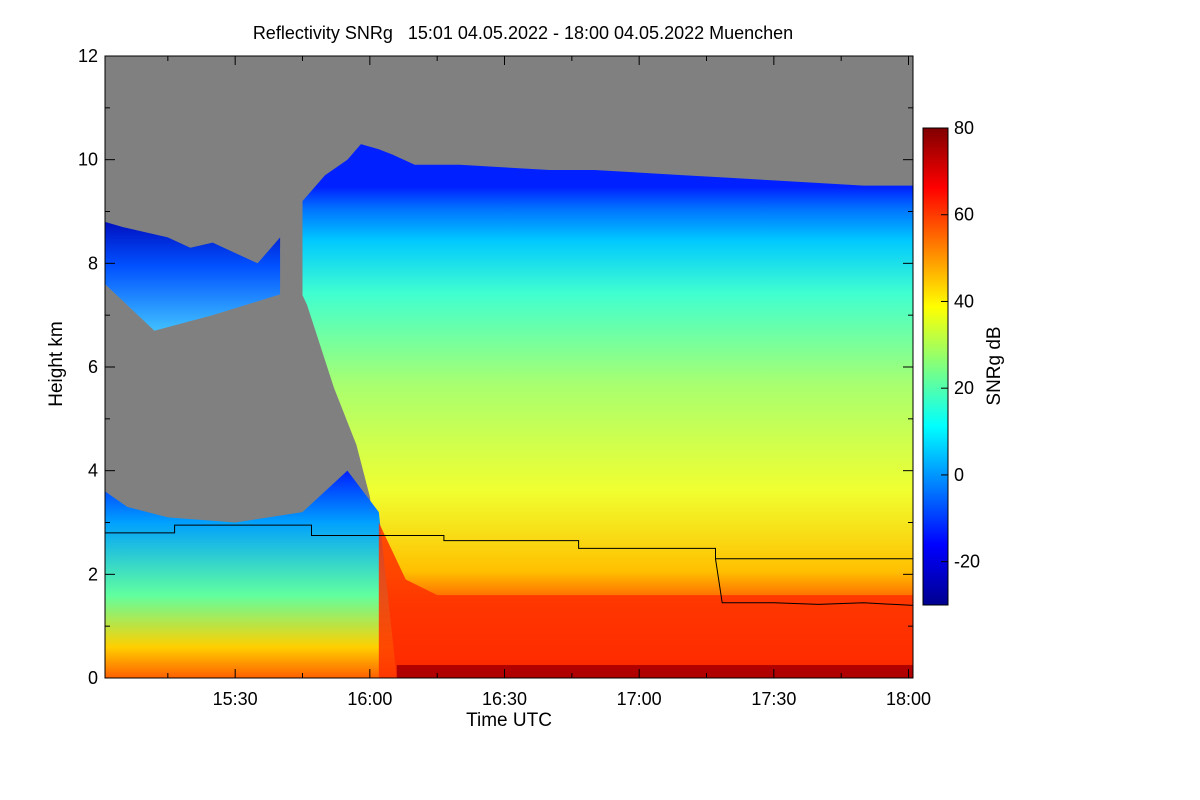 This screenshot has height=800, width=1200. I want to click on colorbar-tick-label: -20, so click(967, 562).